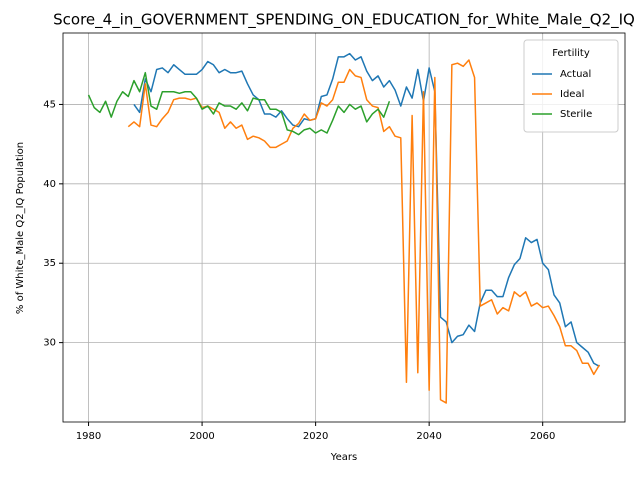 The image size is (640, 480). I want to click on legend-label: Actual, so click(575, 74).